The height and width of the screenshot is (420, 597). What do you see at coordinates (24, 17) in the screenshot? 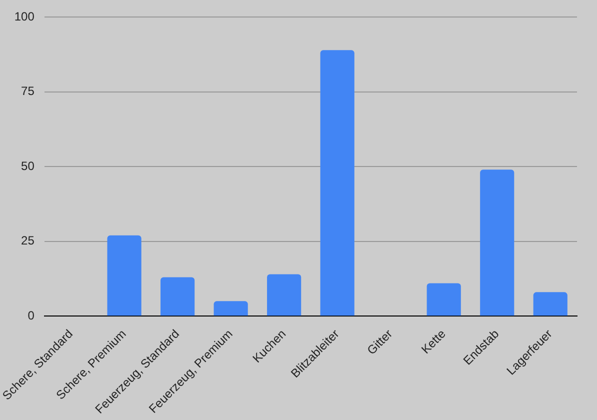
I see `y-tick-label: 100` at bounding box center [24, 17].